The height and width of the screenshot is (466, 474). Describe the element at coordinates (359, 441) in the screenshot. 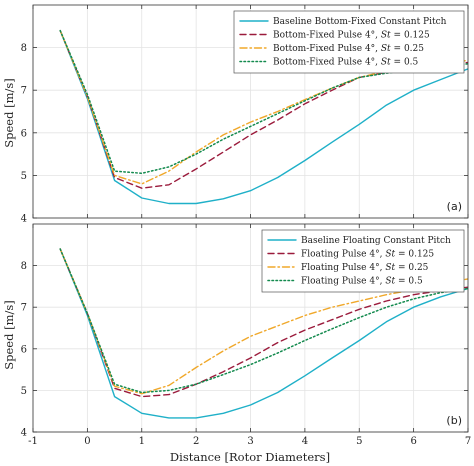

I see `x-tick-label: 5` at that location.